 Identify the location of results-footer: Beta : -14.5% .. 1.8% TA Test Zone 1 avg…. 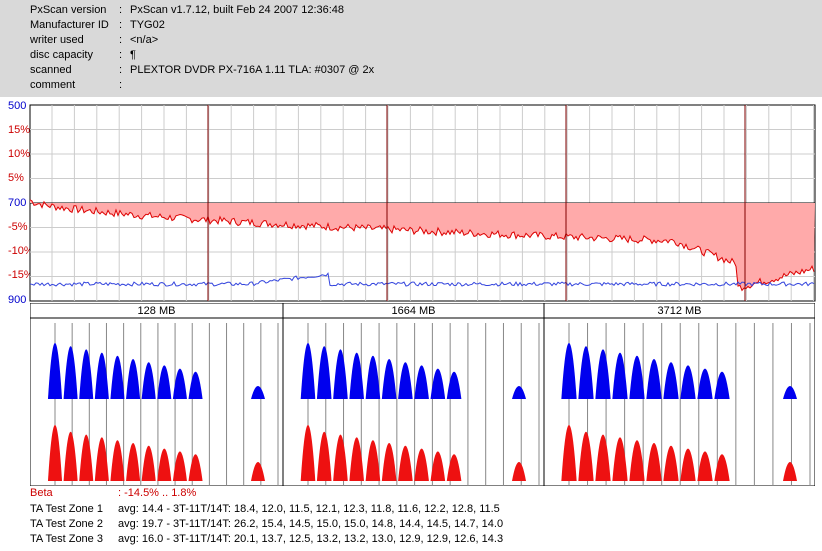
(411, 518).